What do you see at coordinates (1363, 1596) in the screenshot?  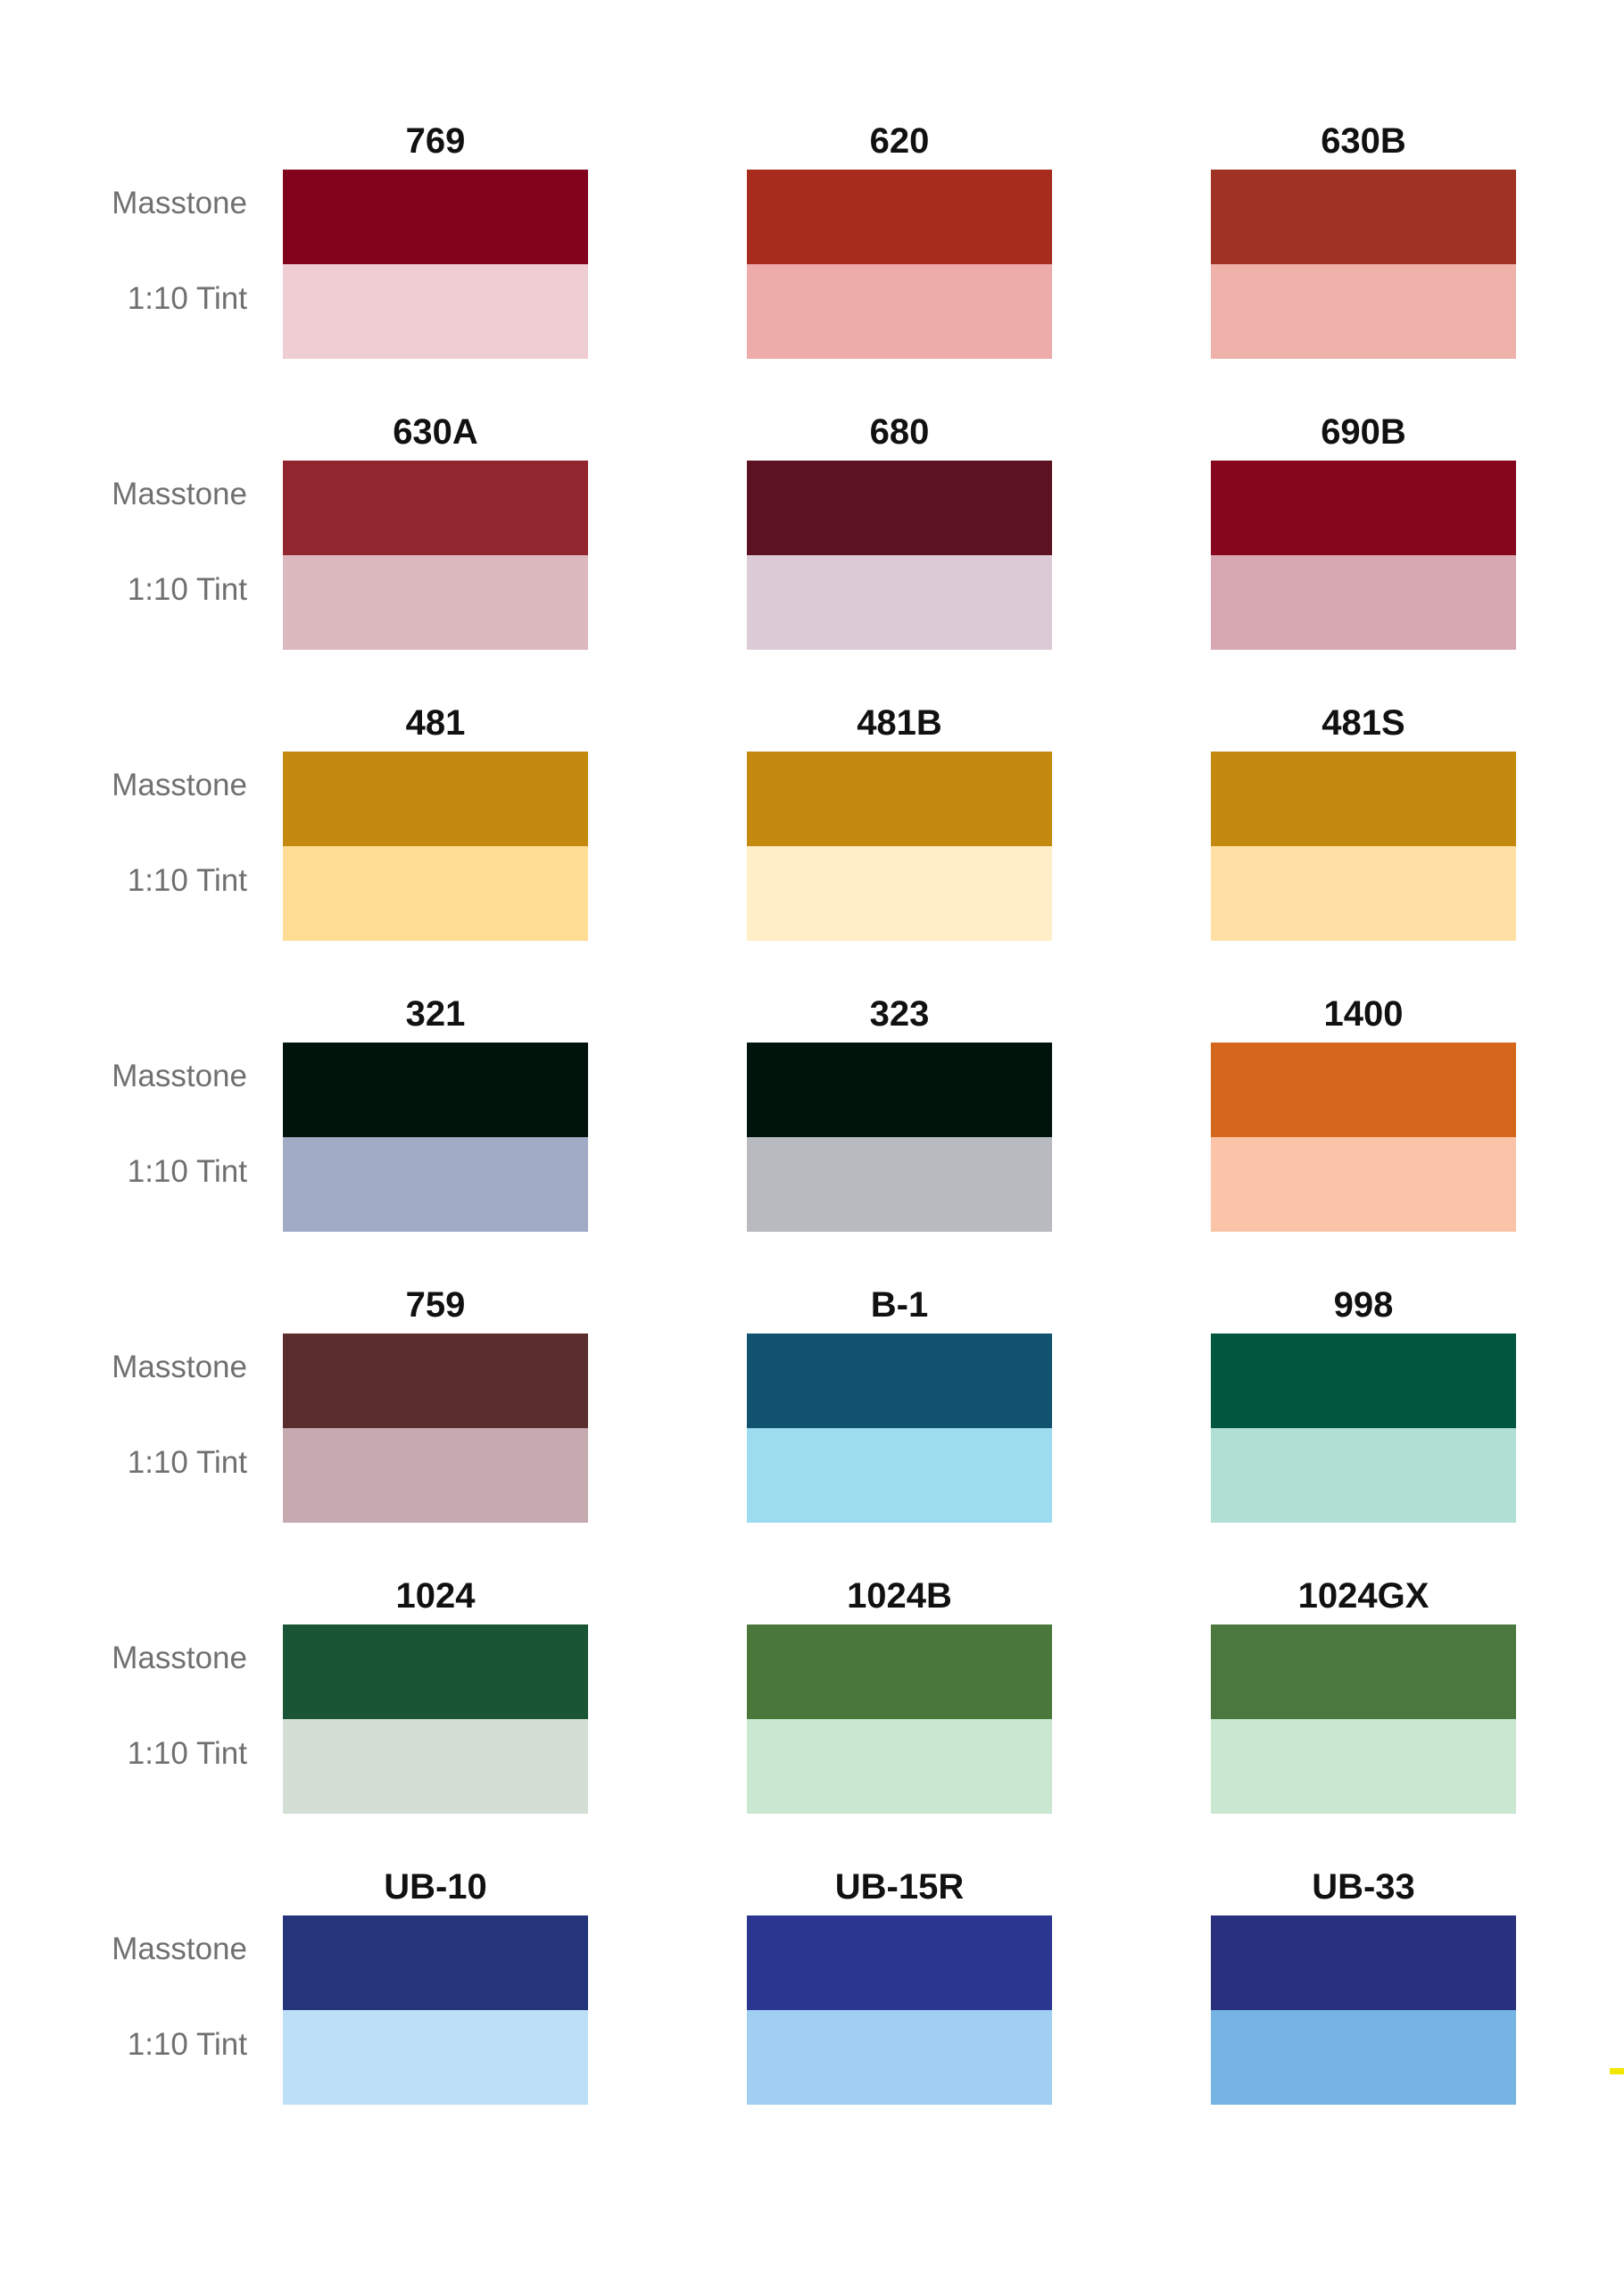 I see `swatch-name: 1024GX` at bounding box center [1363, 1596].